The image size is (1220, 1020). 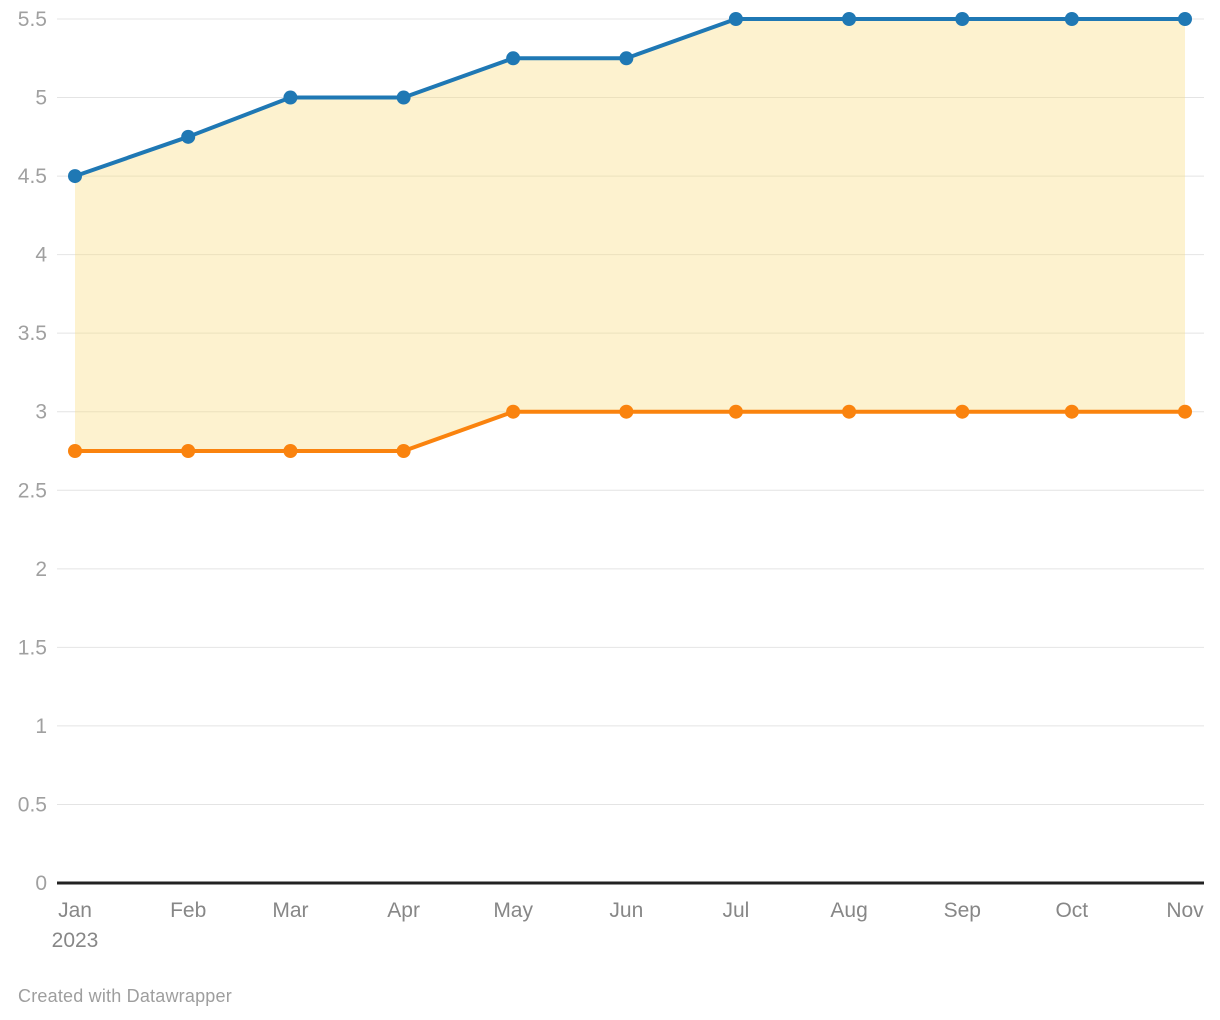 I want to click on x-tick-label: Jul, so click(x=735, y=910).